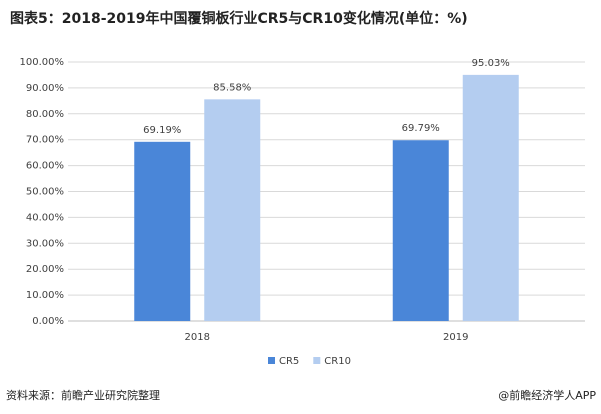  What do you see at coordinates (239, 18) in the screenshot?
I see `chart-title: 图表5：2018-2019年中国覆铜板行业CR5与CR10变化情况(单位：%)` at bounding box center [239, 18].